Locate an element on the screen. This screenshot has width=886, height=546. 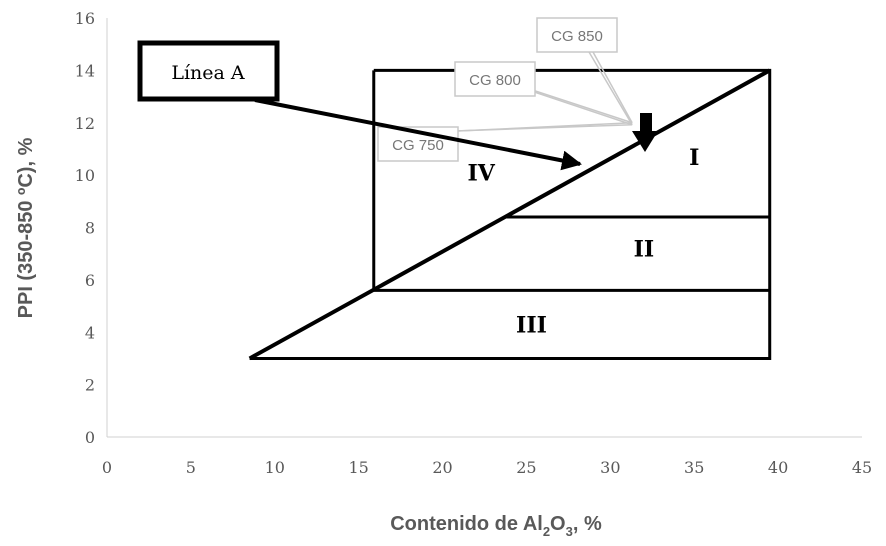
callout-label: CG 750 is located at coordinates (418, 145).